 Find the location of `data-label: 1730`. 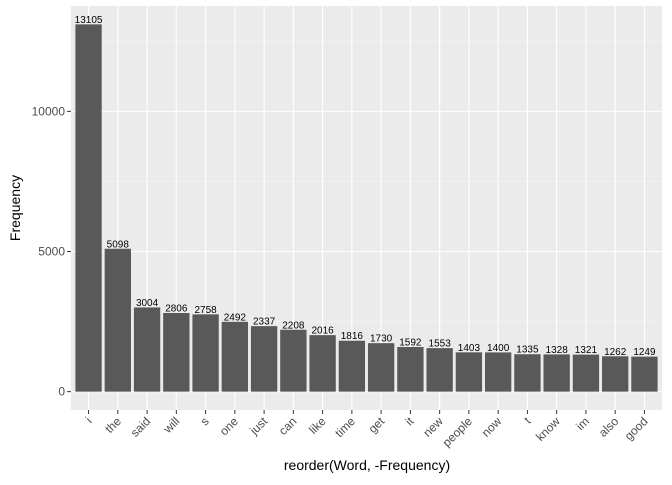

data-label: 1730 is located at coordinates (381, 339).